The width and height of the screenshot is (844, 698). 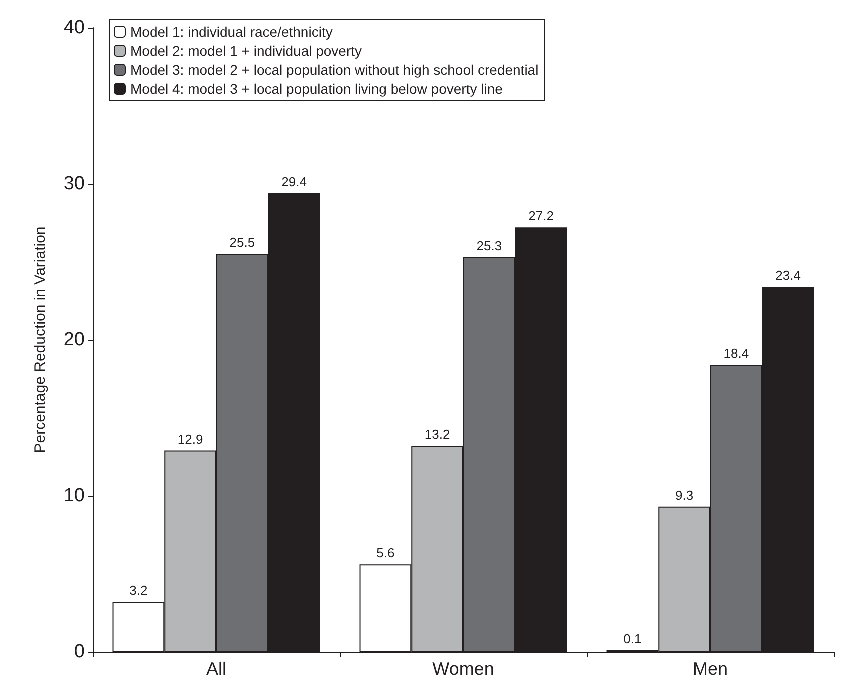 What do you see at coordinates (231, 32) in the screenshot?
I see `legend-label: Model 1: individual race/ethnicity` at bounding box center [231, 32].